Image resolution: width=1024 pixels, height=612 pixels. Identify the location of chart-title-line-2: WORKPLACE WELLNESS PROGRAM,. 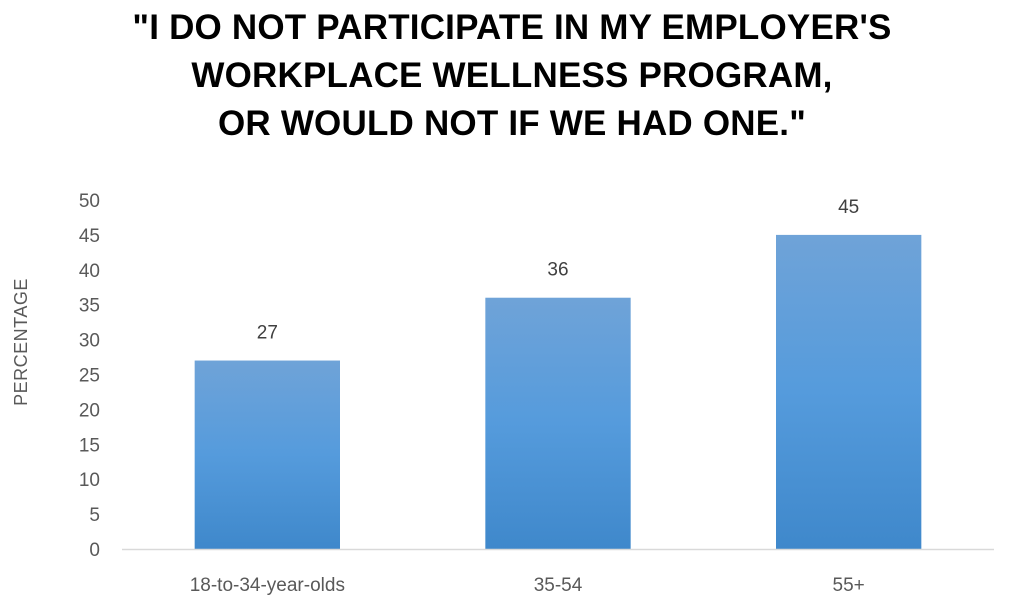
(512, 75).